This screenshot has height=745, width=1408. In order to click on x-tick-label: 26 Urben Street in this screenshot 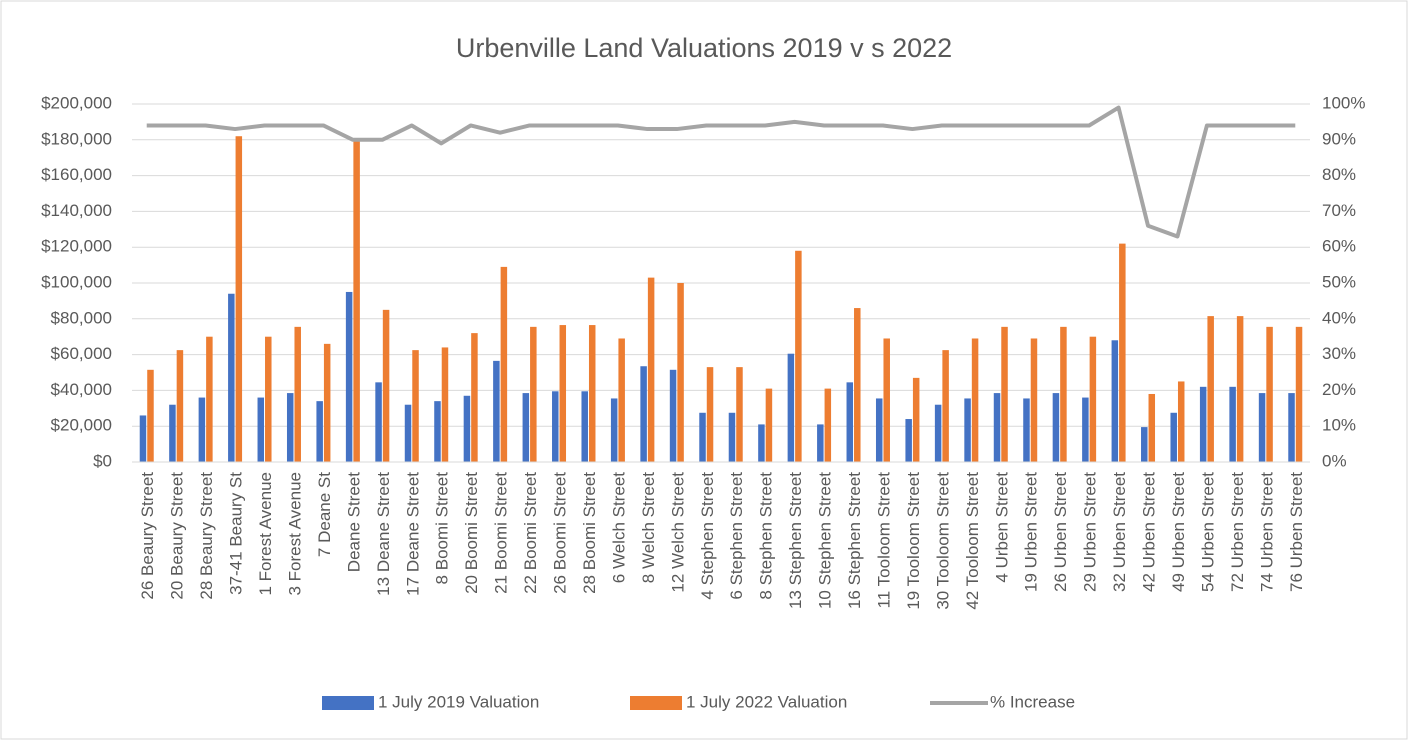, I will do `click(1060, 532)`.